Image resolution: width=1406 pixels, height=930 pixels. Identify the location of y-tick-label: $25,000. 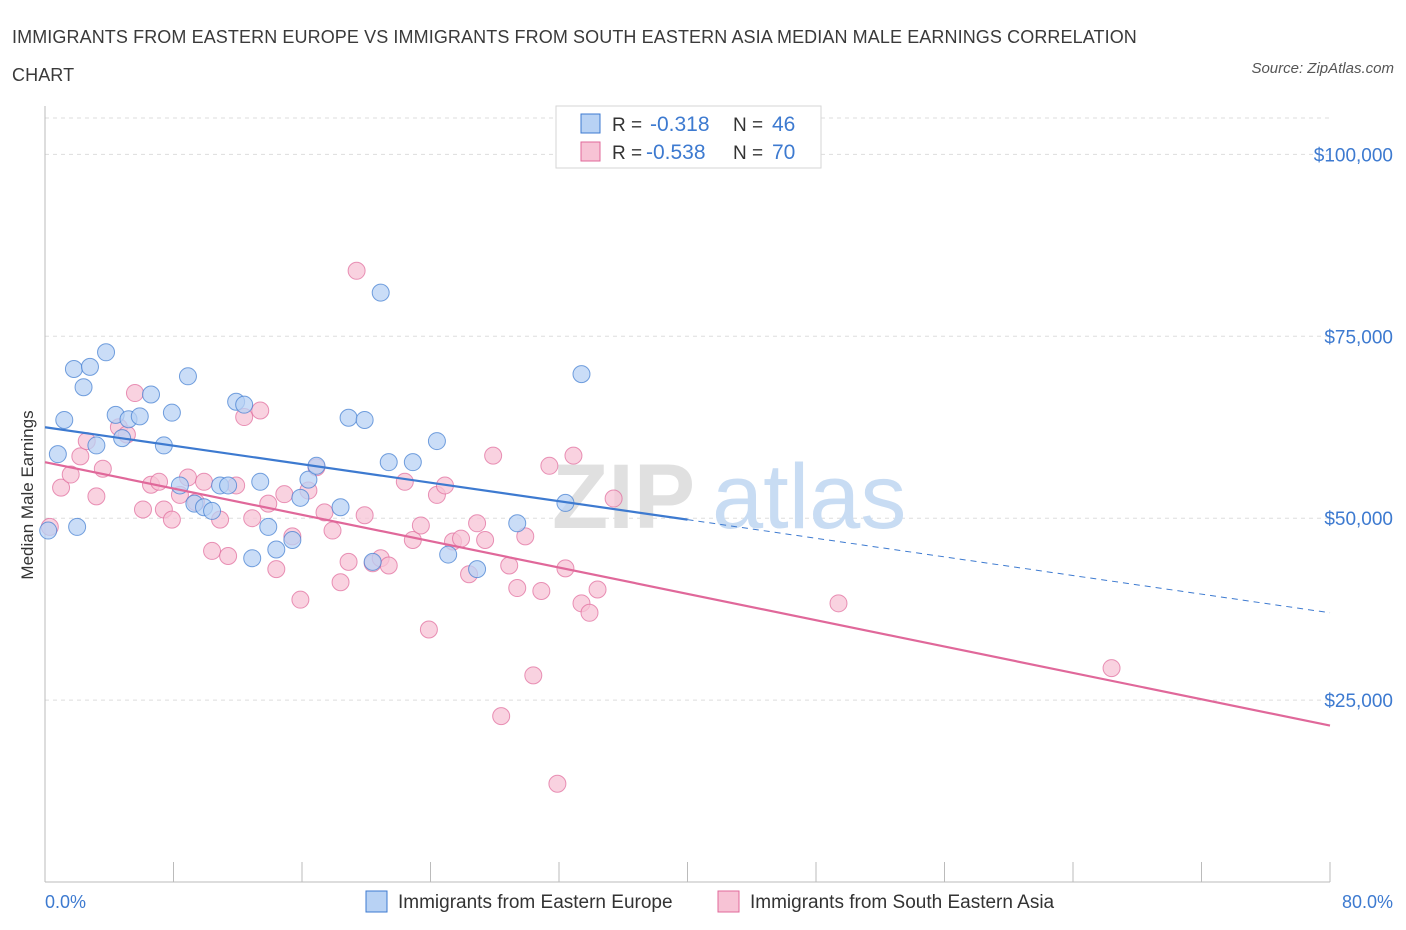
(1358, 701).